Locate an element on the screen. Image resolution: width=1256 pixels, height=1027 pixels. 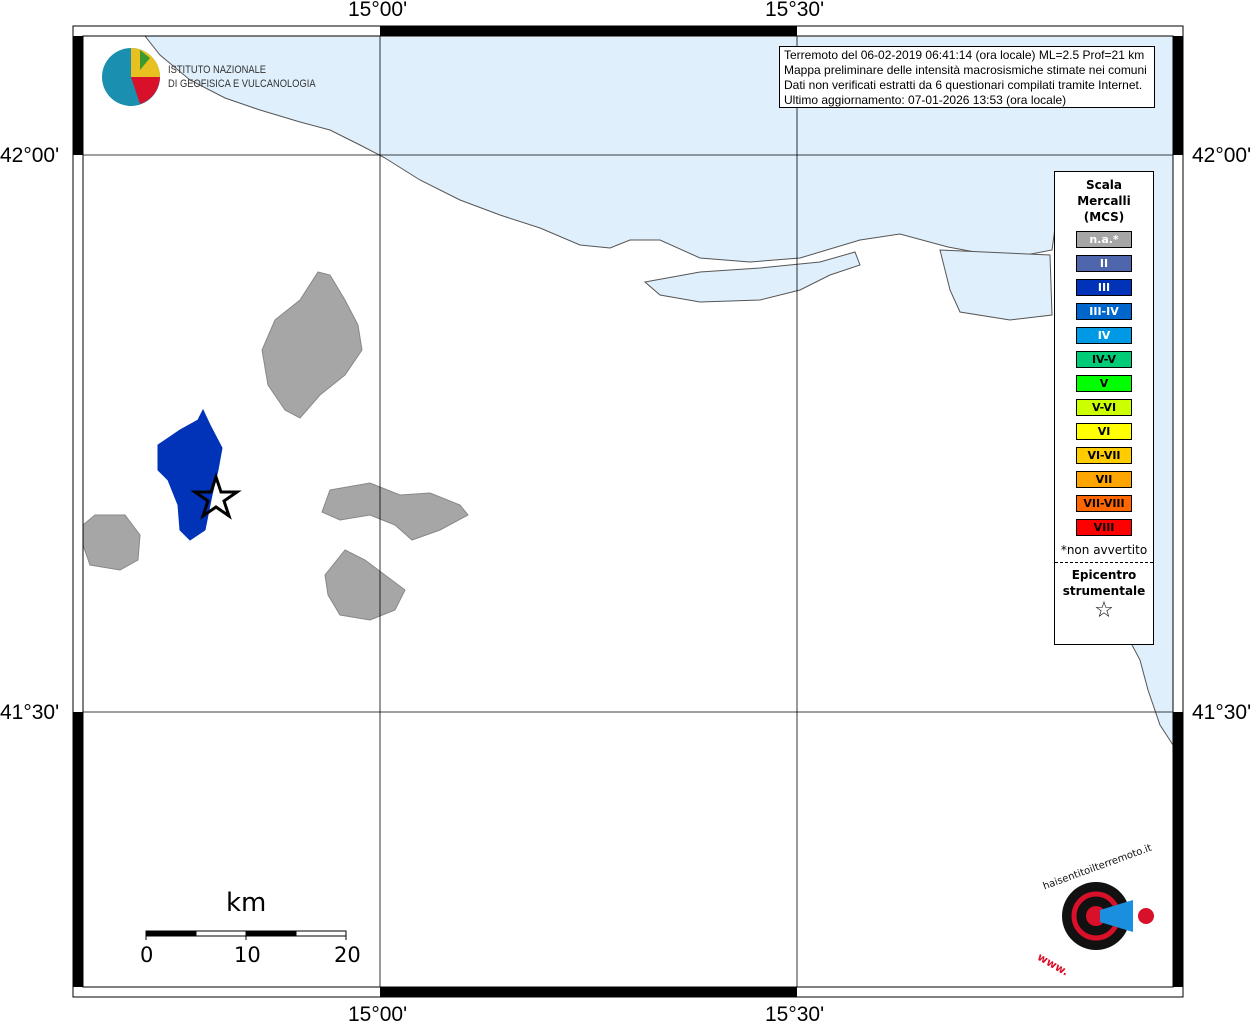
epicenter-legend: Epicentro strumentale ☆ is located at coordinates (1104, 592).